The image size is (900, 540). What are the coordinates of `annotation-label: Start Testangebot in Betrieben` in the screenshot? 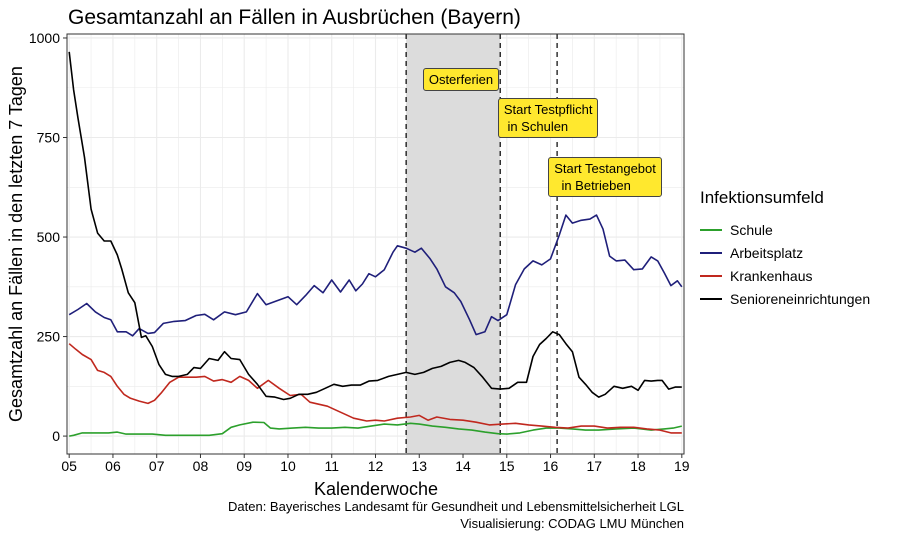 It's located at (605, 177).